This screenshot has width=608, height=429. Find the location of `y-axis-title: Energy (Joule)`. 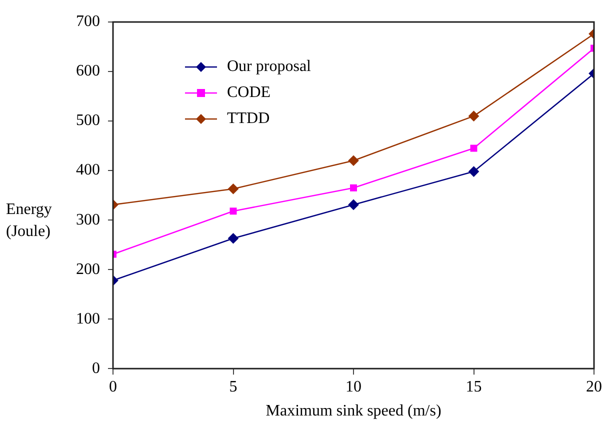

y-axis-title: Energy (Joule) is located at coordinates (29, 220).